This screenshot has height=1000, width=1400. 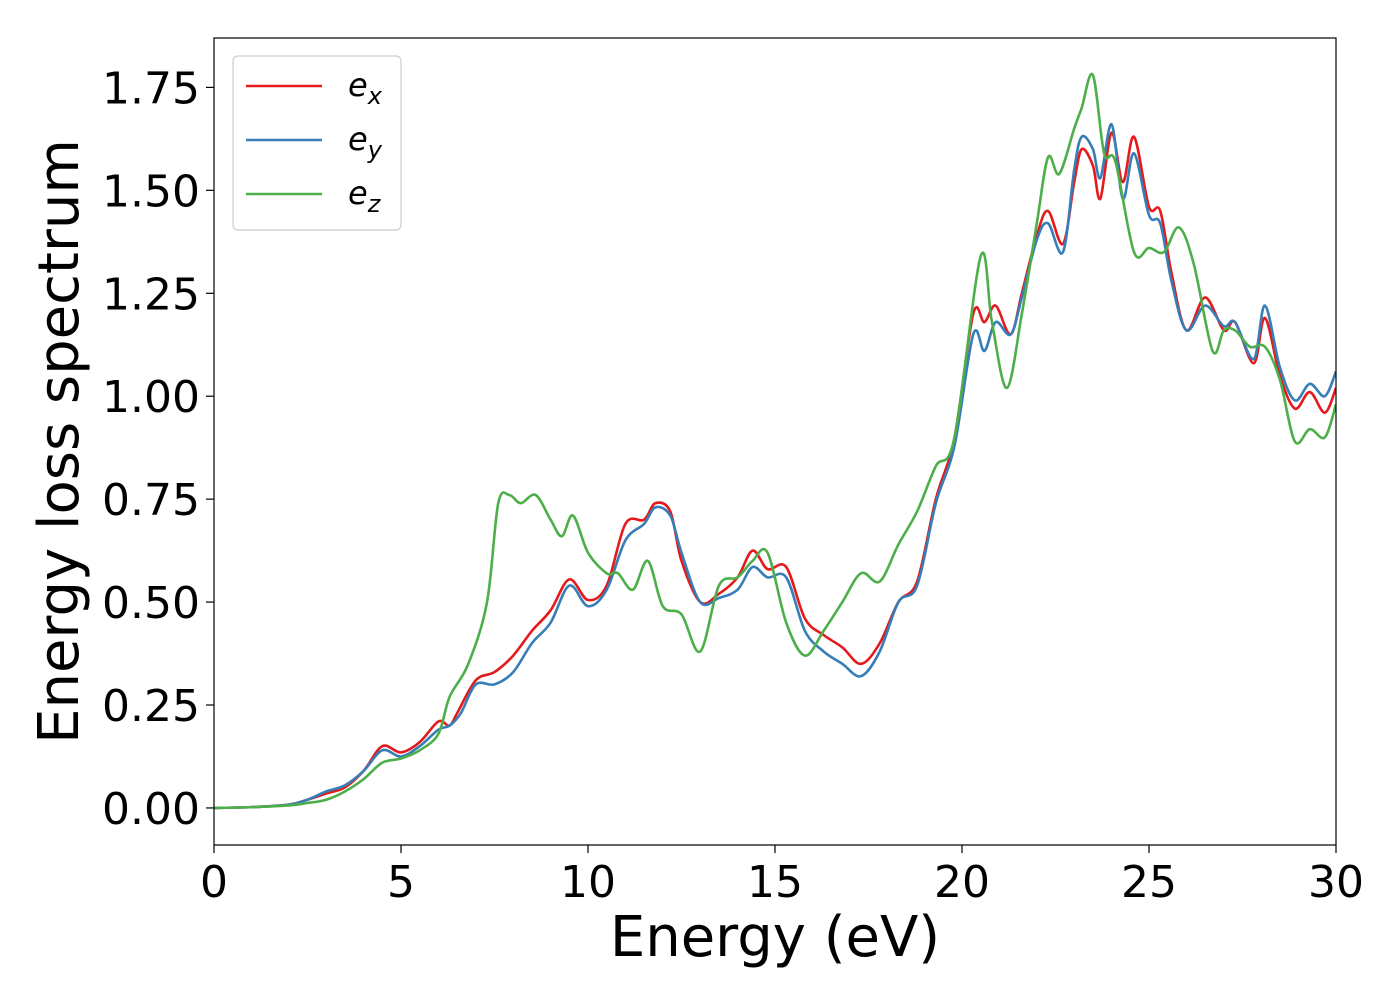 What do you see at coordinates (365, 142) in the screenshot?
I see `legend-label-ey: ey` at bounding box center [365, 142].